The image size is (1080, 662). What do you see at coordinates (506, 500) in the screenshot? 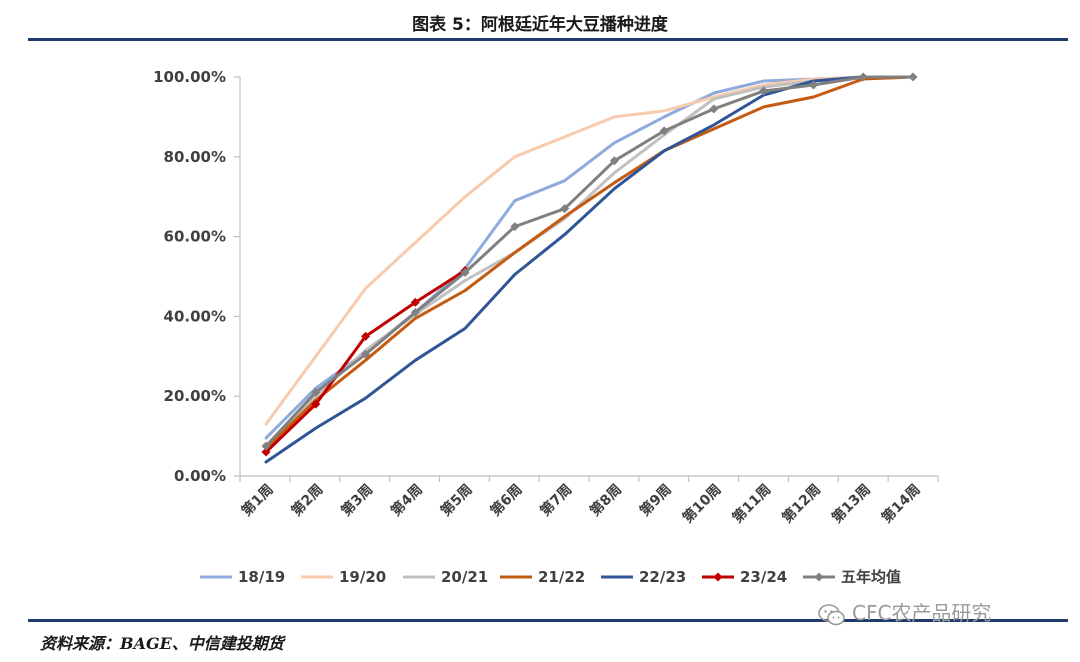
I see `x-tick-label: 第6周` at bounding box center [506, 500].